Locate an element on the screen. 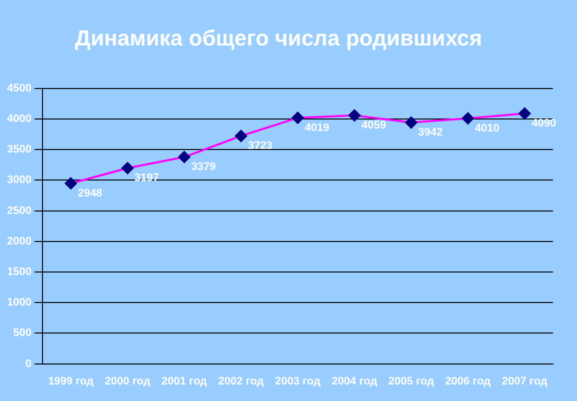 The image size is (577, 401). chart-title: Динамика общего числа родившихся is located at coordinates (278, 37).